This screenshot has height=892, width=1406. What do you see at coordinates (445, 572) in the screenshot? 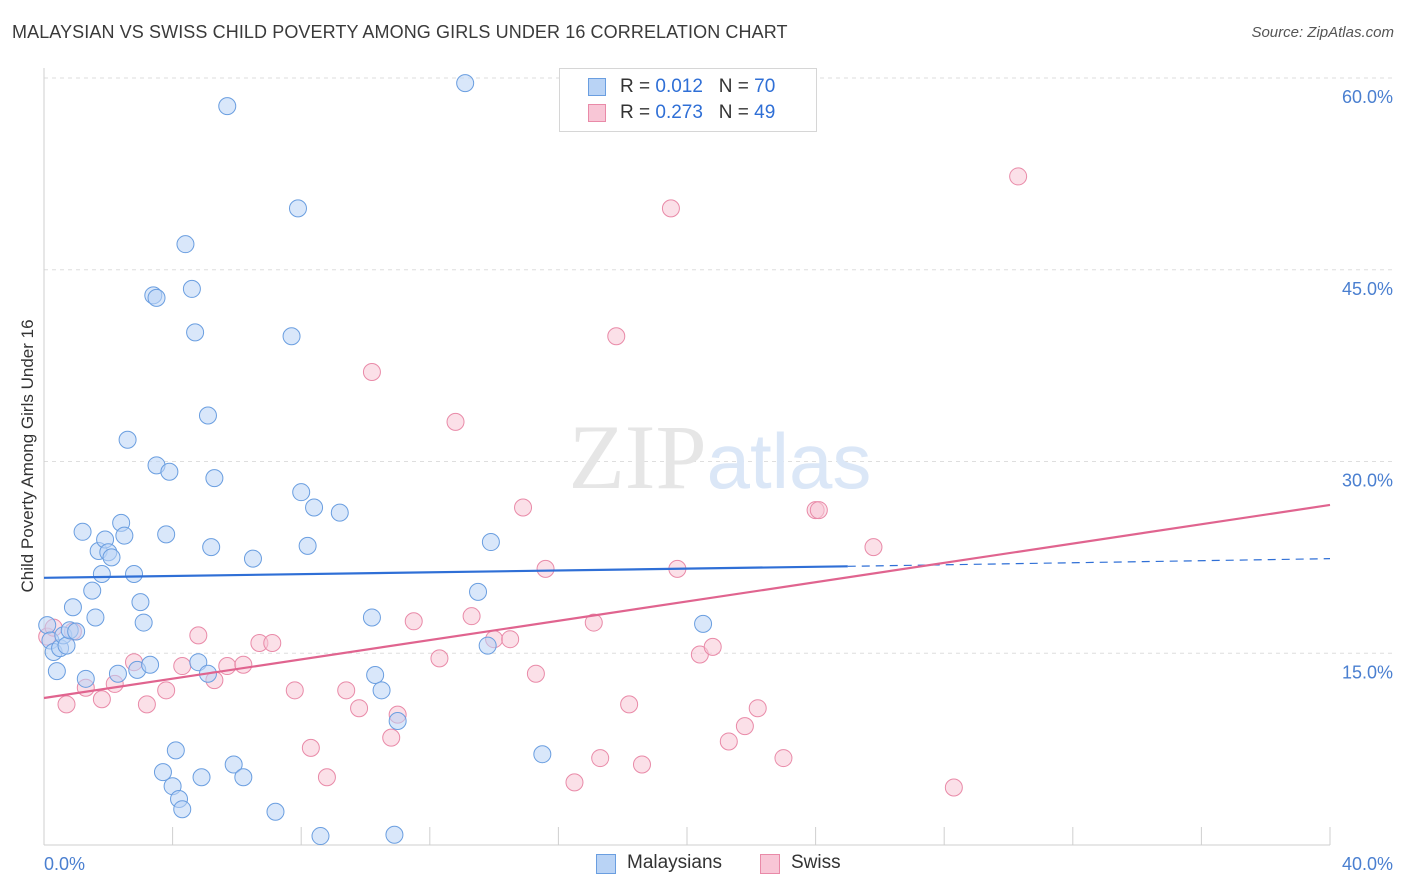
I see `malaysians-trend-line` at bounding box center [445, 572].